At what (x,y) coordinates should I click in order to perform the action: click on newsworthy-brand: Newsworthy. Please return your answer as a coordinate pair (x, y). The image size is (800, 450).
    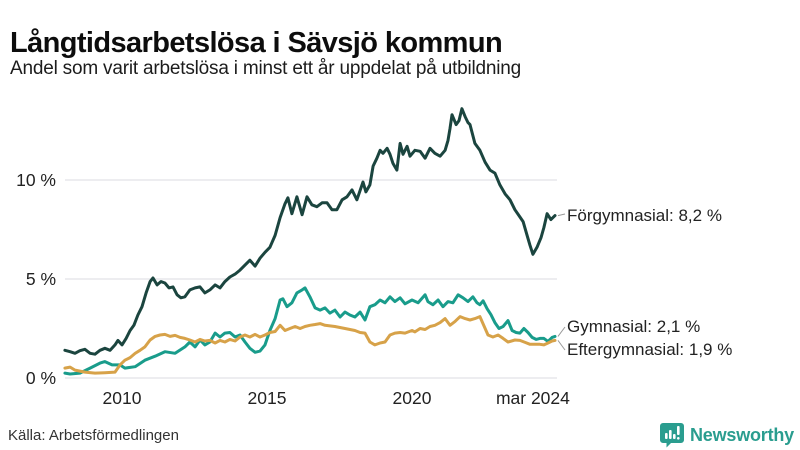
    Looking at the image, I should click on (726, 435).